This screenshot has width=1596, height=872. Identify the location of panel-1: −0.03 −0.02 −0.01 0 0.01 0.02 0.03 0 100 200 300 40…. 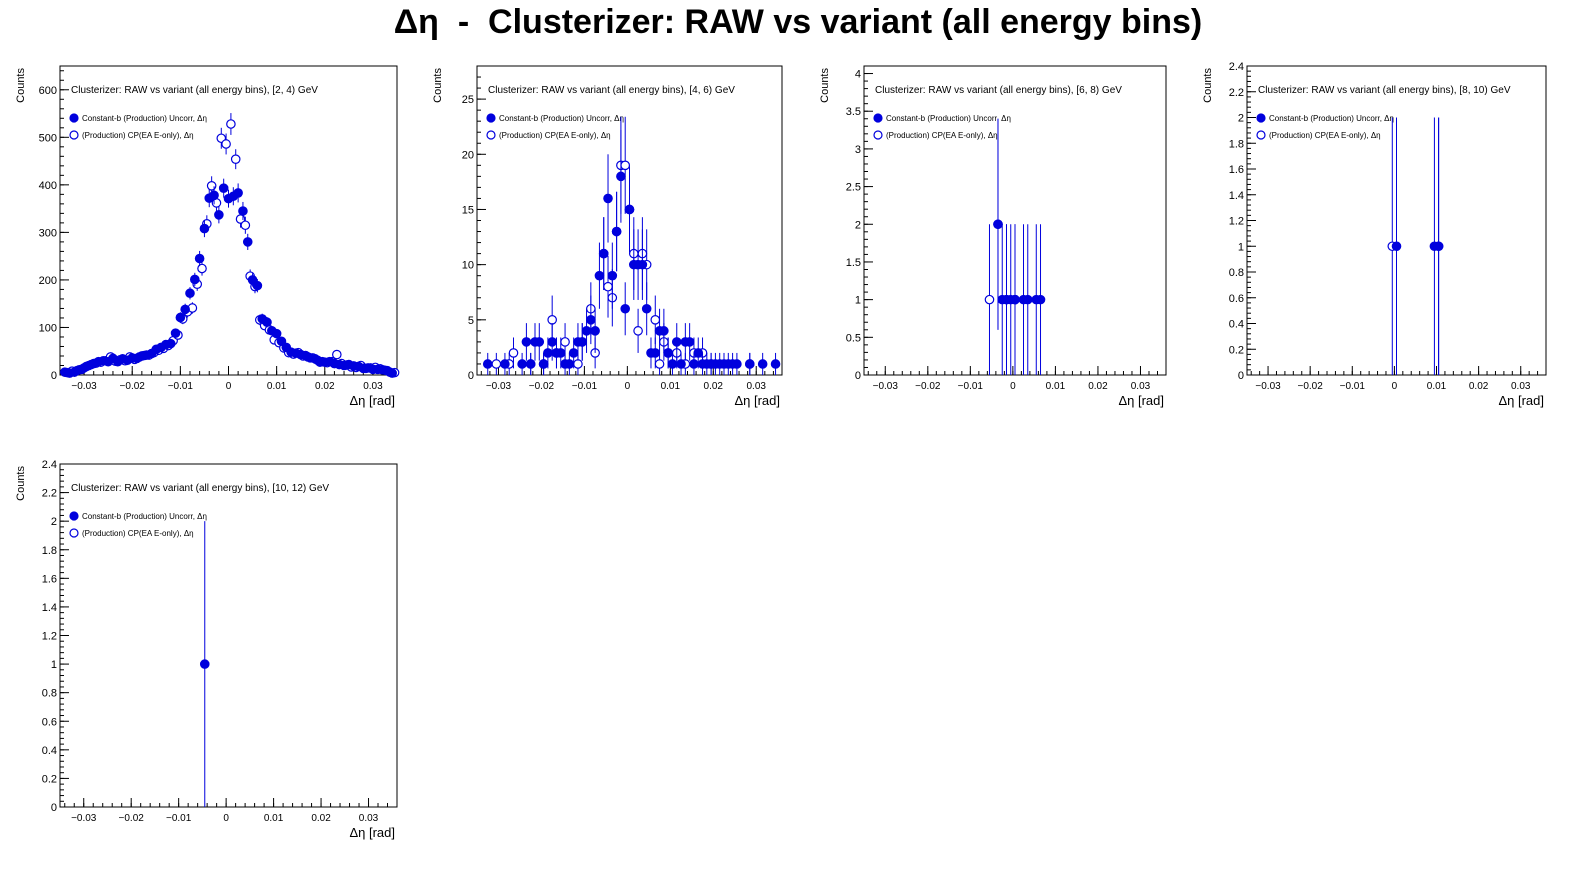
(207, 236).